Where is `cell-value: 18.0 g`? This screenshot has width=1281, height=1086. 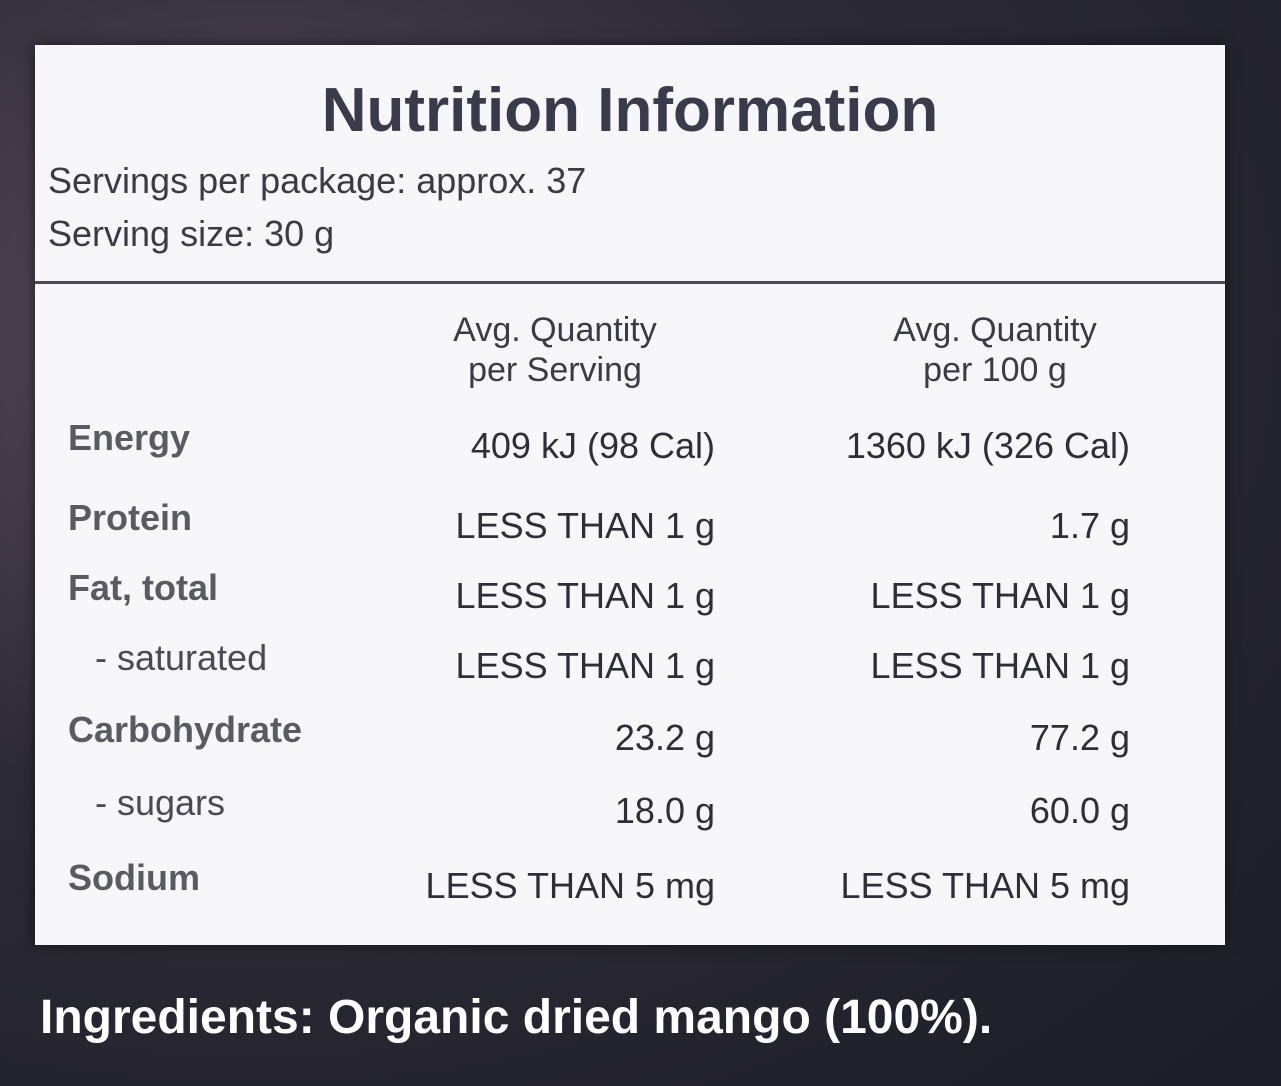 cell-value: 18.0 g is located at coordinates (664, 810).